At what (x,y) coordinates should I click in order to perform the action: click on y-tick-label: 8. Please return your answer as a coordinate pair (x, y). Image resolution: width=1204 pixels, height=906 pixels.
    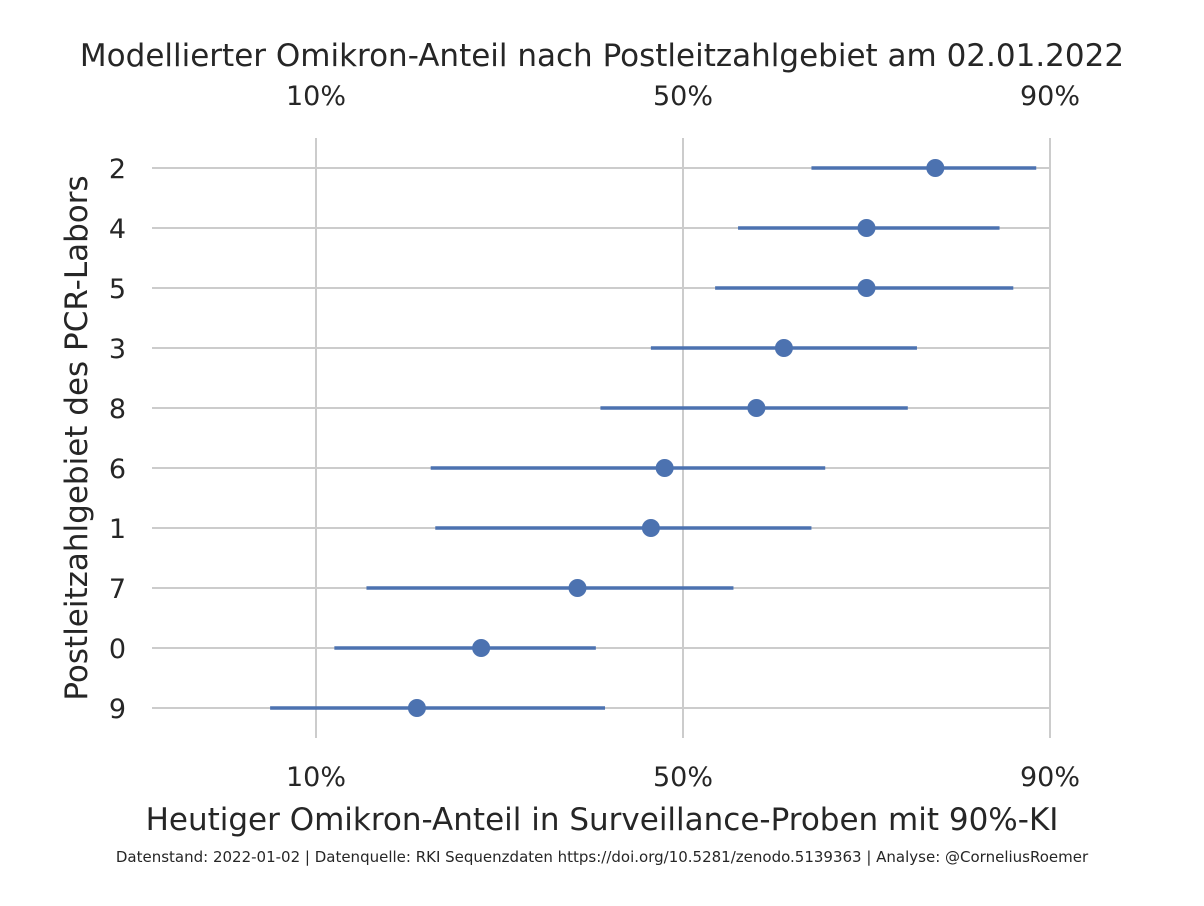
    Looking at the image, I should click on (117, 409).